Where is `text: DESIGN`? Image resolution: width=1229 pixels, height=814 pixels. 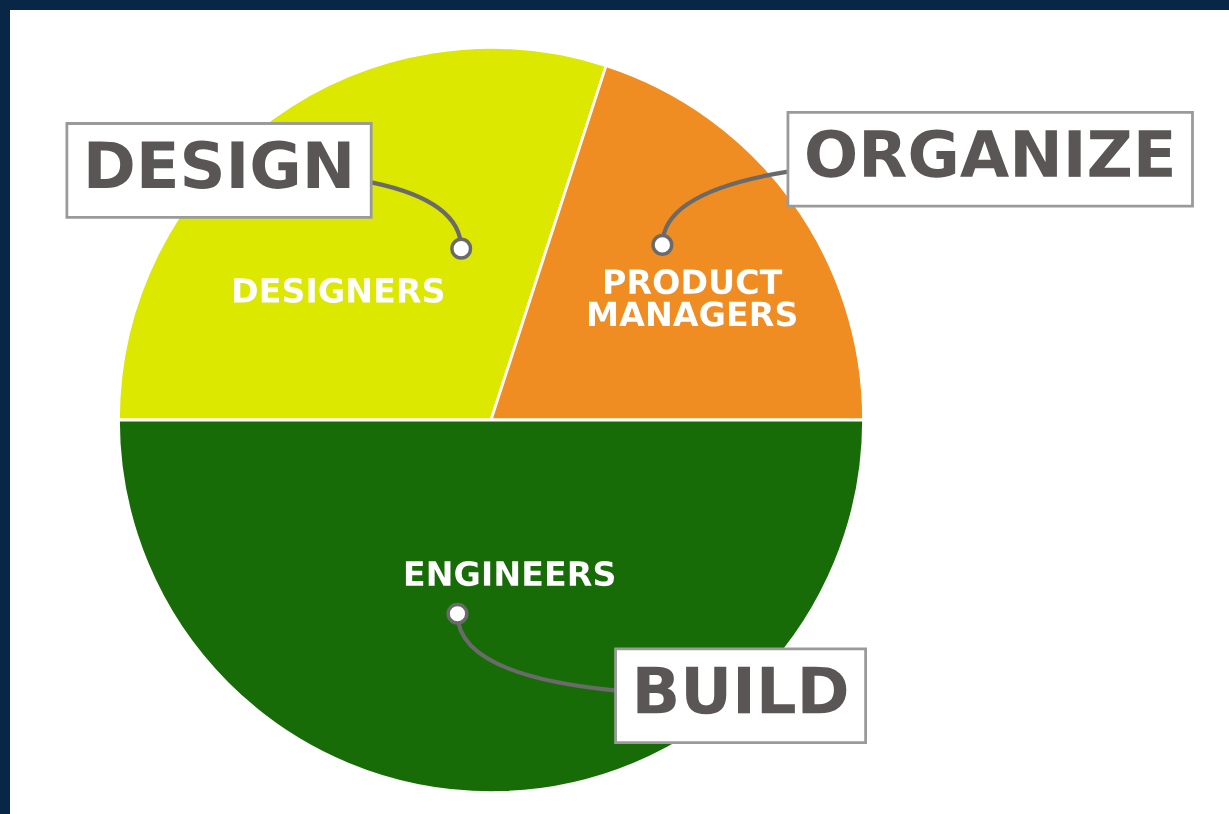 text: DESIGN is located at coordinates (219, 164).